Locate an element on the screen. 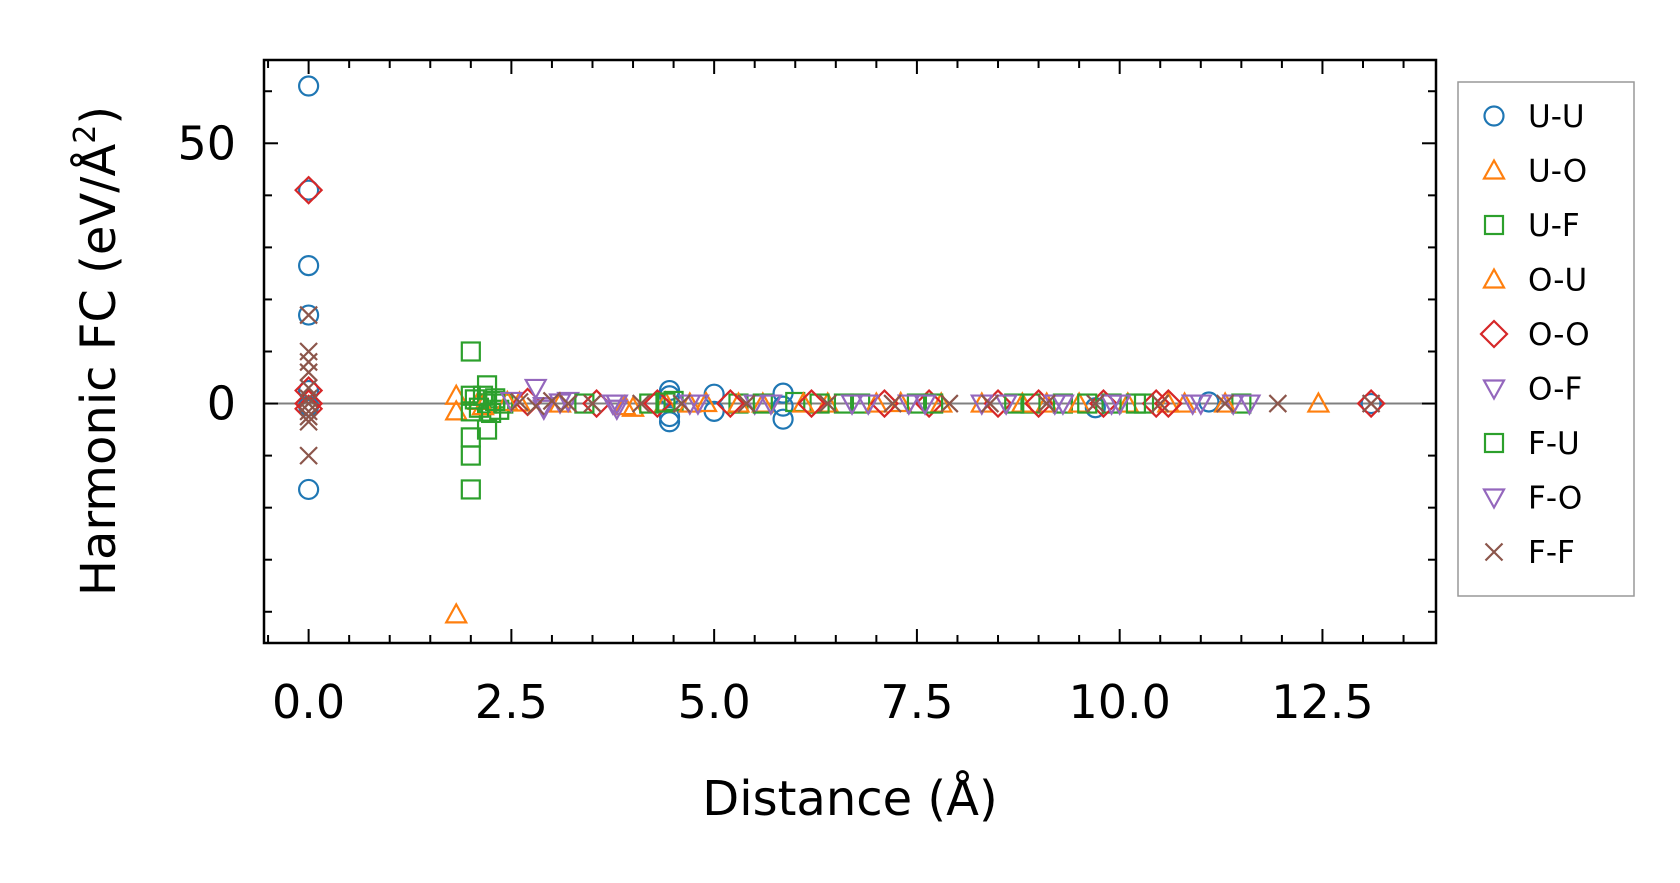 This screenshot has height=883, width=1680. y-axis-label-close: ) is located at coordinates (99, 115).